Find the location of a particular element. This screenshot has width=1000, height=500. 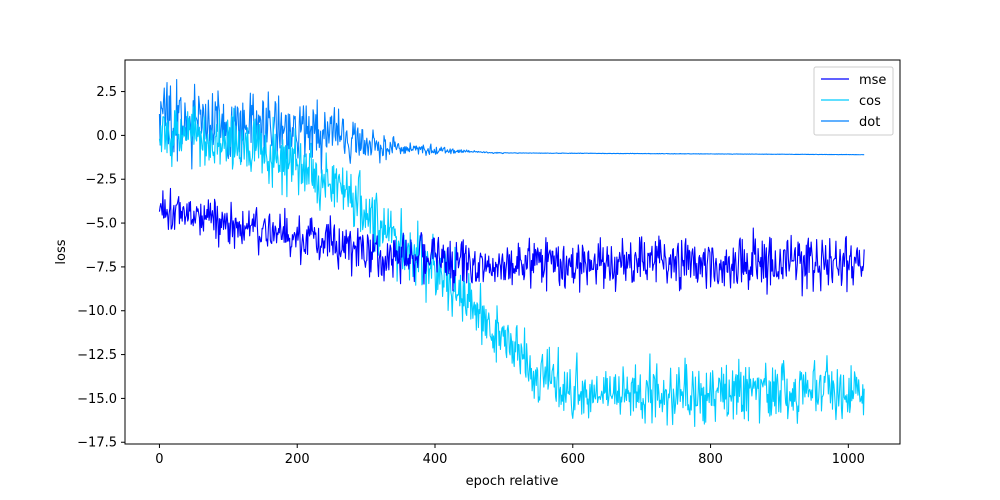

y-tick-label: −7.5 is located at coordinates (101, 267).